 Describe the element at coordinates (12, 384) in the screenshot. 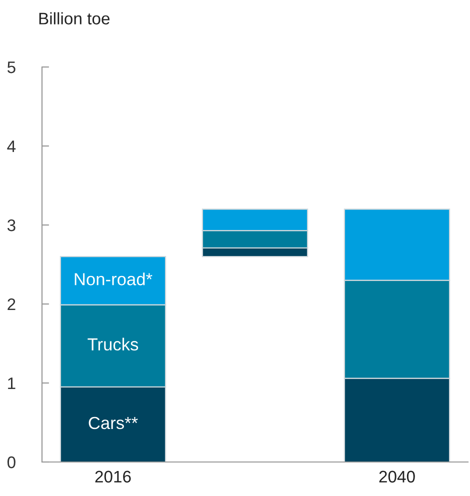

I see `y-tick-label: 1` at that location.